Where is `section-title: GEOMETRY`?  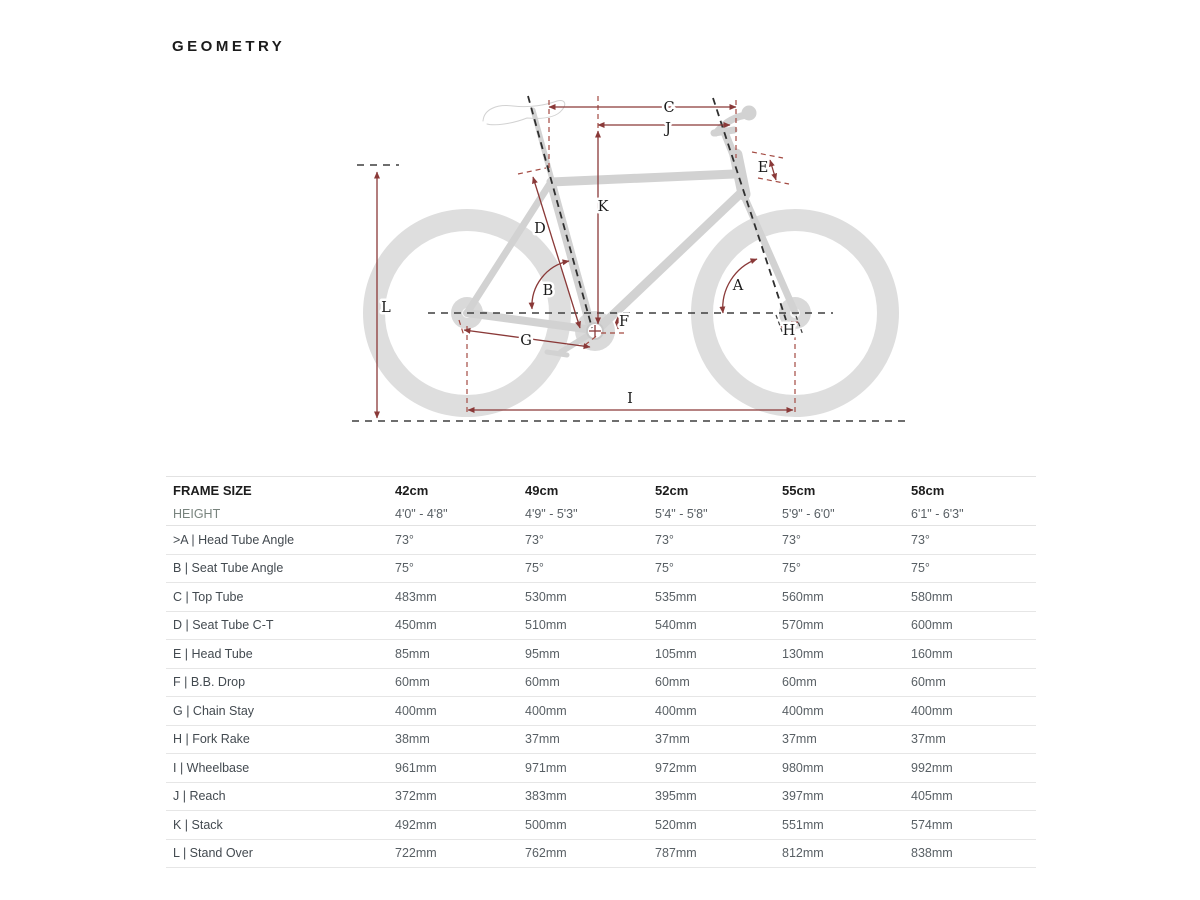 section-title: GEOMETRY is located at coordinates (229, 46).